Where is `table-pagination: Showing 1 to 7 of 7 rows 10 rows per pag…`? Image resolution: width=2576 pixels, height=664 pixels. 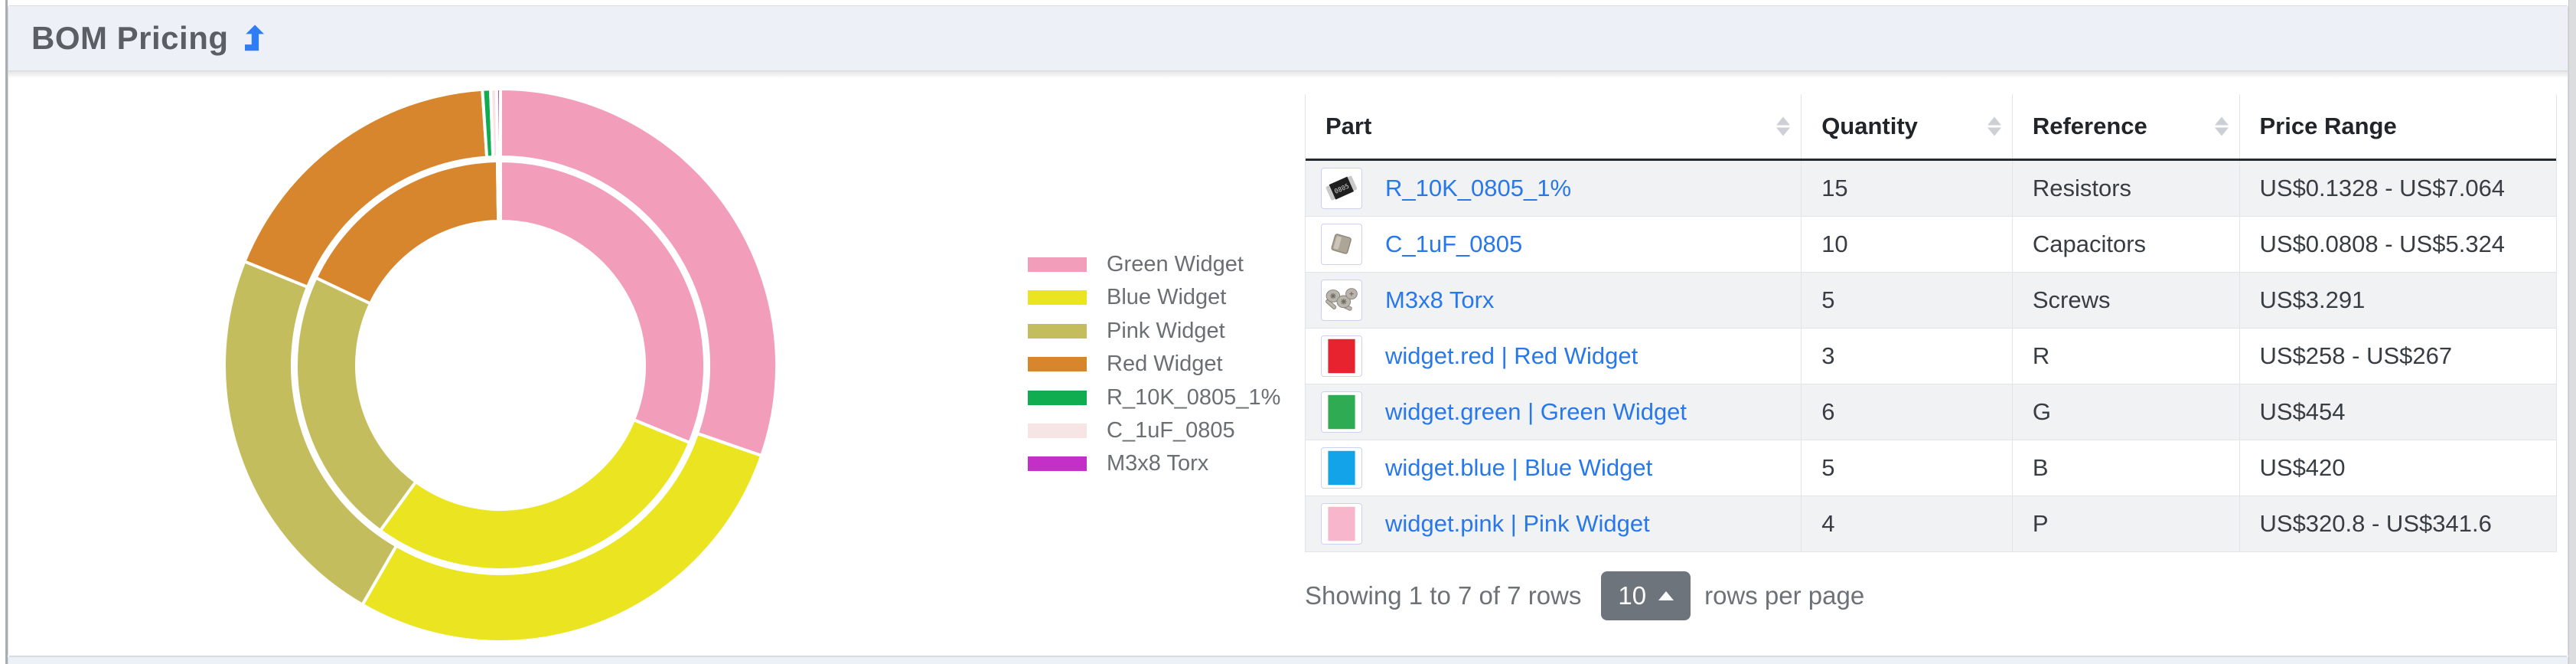
table-pagination: Showing 1 to 7 of 7 rows 10 rows per pag… is located at coordinates (1584, 596).